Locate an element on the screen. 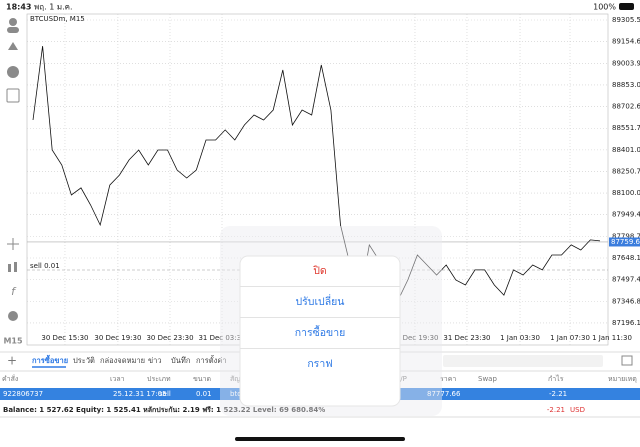  price-tag-label: 87759.66 is located at coordinates (625, 242).